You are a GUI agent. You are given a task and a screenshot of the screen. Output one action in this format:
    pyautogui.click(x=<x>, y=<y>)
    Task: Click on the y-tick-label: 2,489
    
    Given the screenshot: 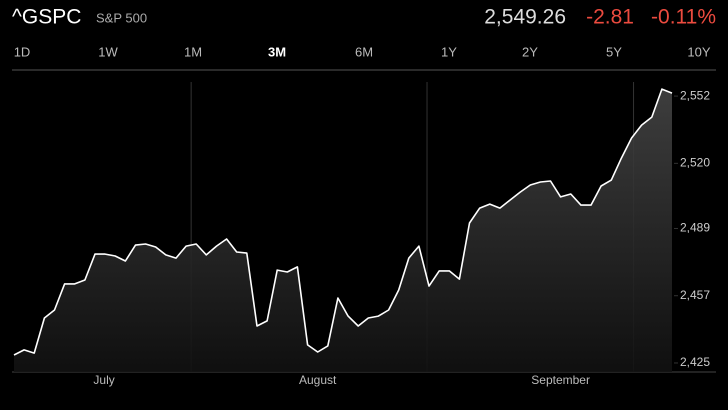 What is the action you would take?
    pyautogui.click(x=695, y=228)
    